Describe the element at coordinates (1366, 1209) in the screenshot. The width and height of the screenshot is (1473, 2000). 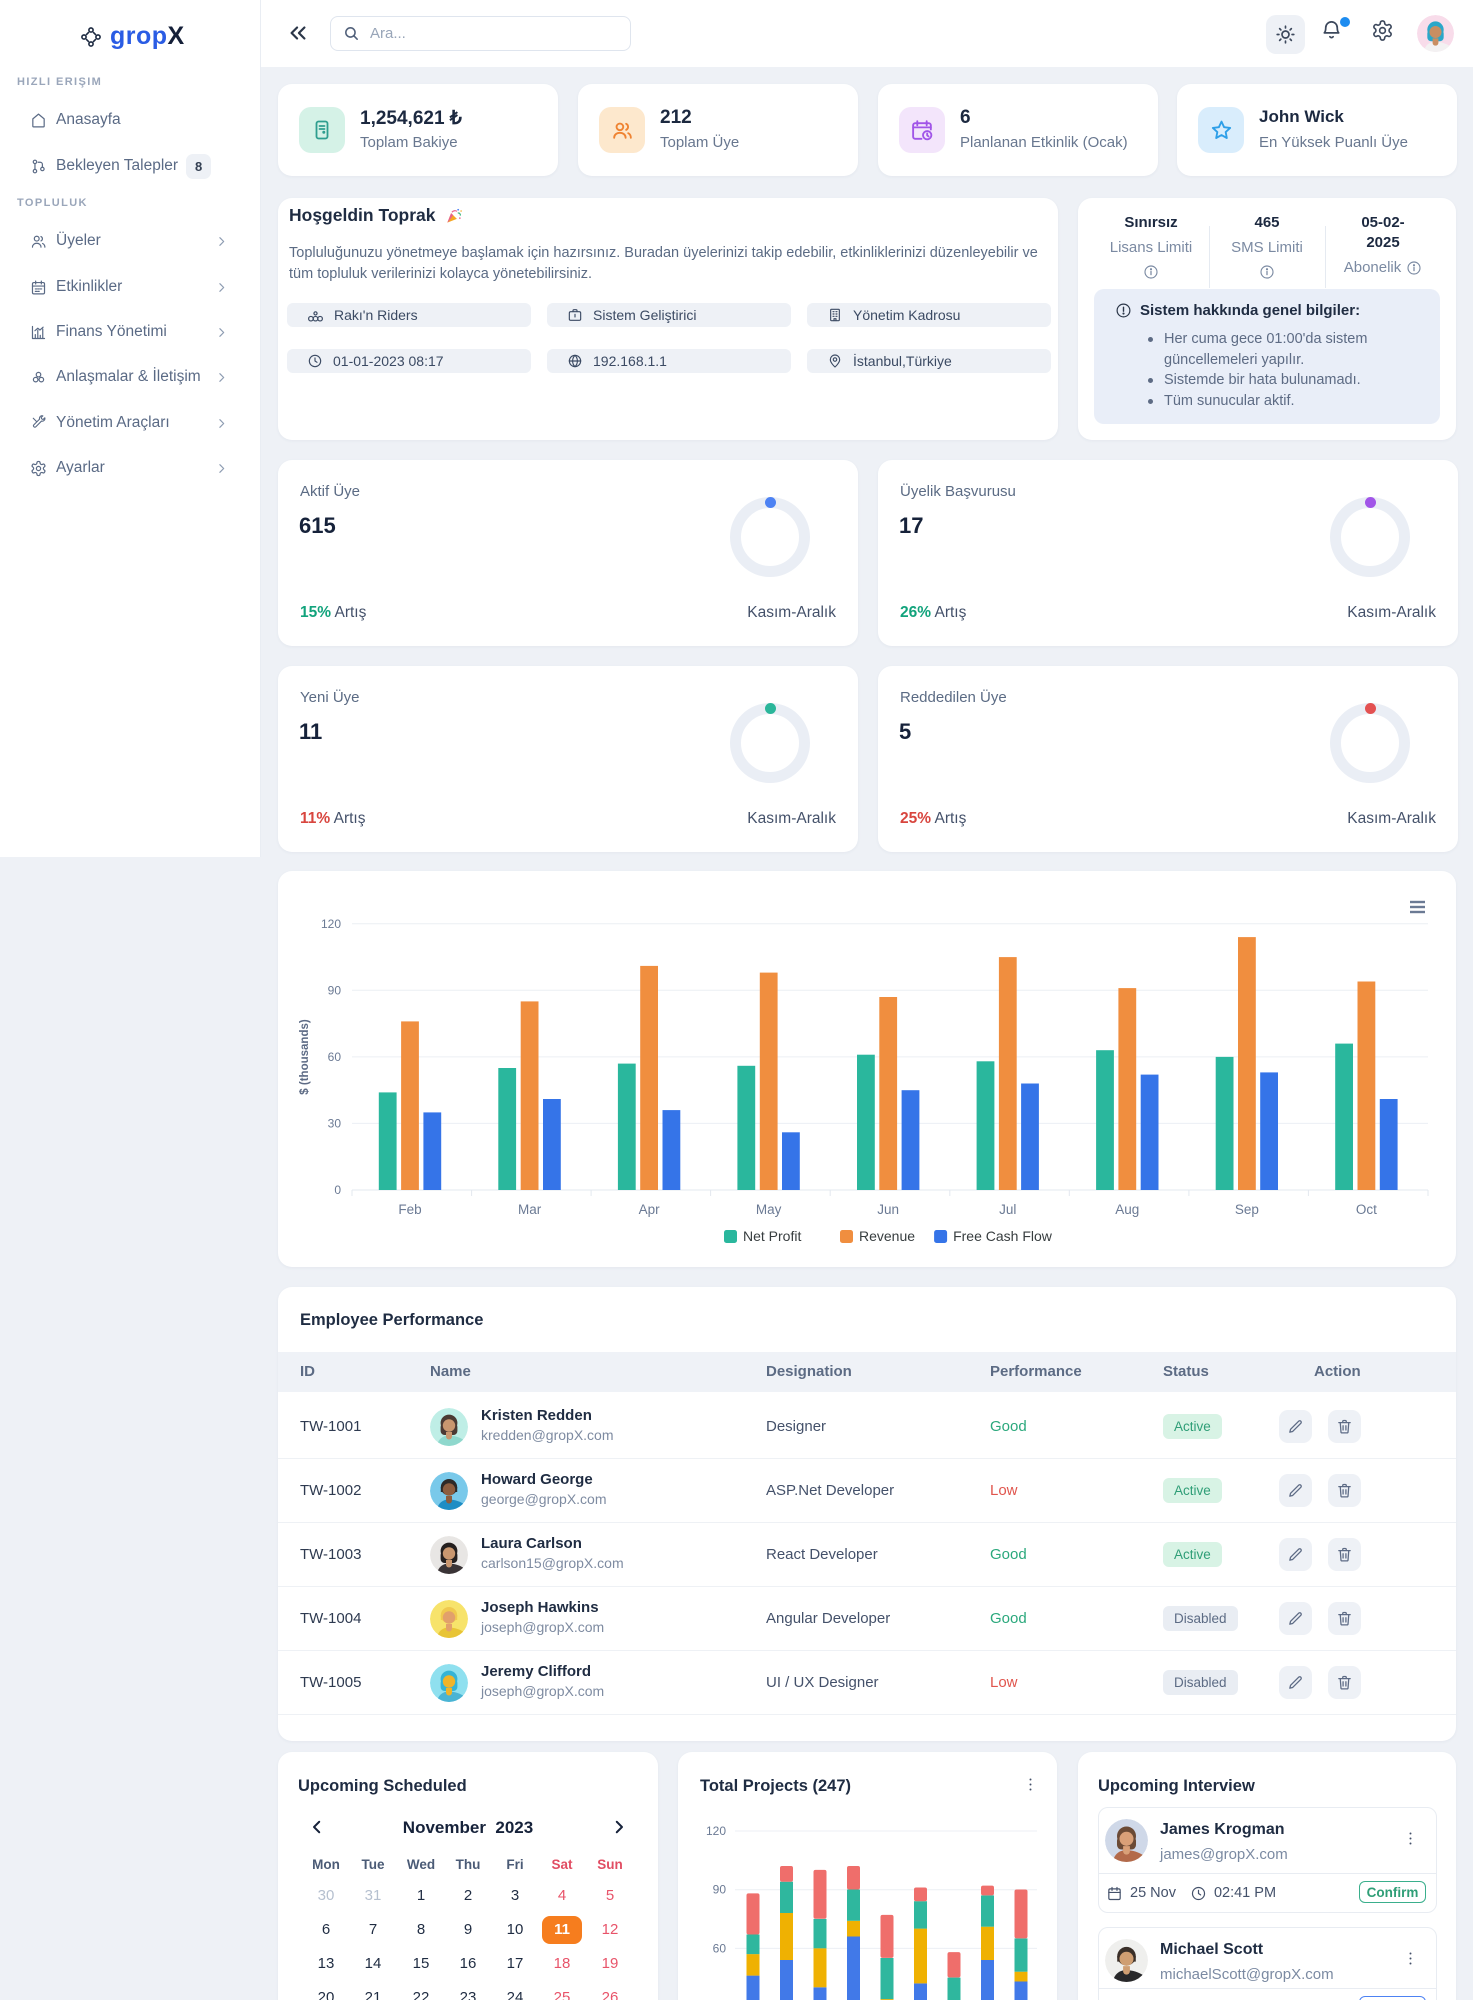
I see `svg-text: Oct` at that location.